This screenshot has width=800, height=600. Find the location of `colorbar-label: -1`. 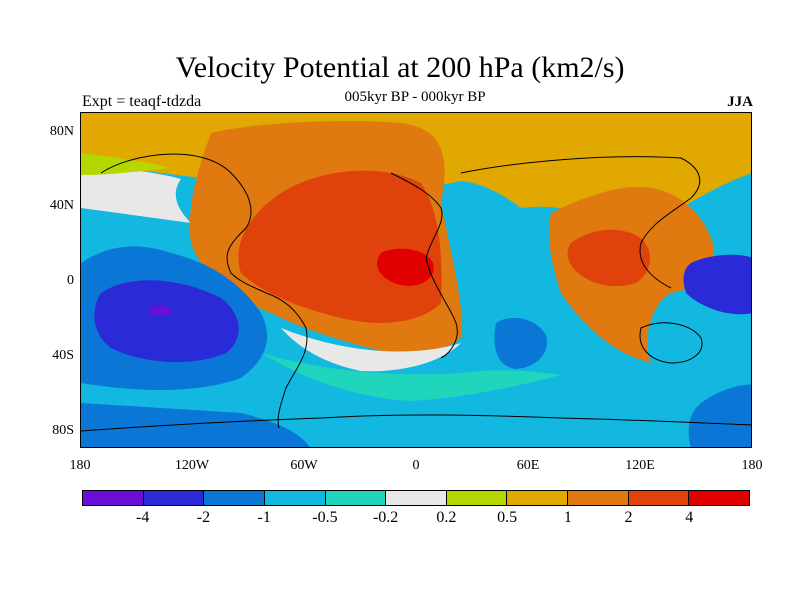

colorbar-label: -1 is located at coordinates (264, 517).